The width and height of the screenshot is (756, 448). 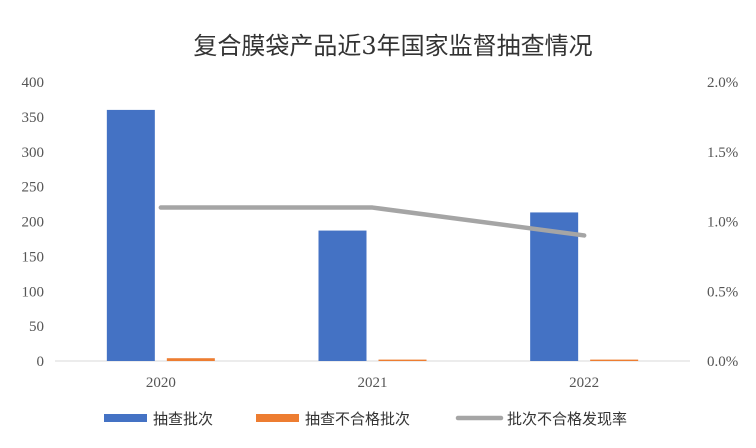 I want to click on bar-sampled-2022, so click(x=554, y=286).